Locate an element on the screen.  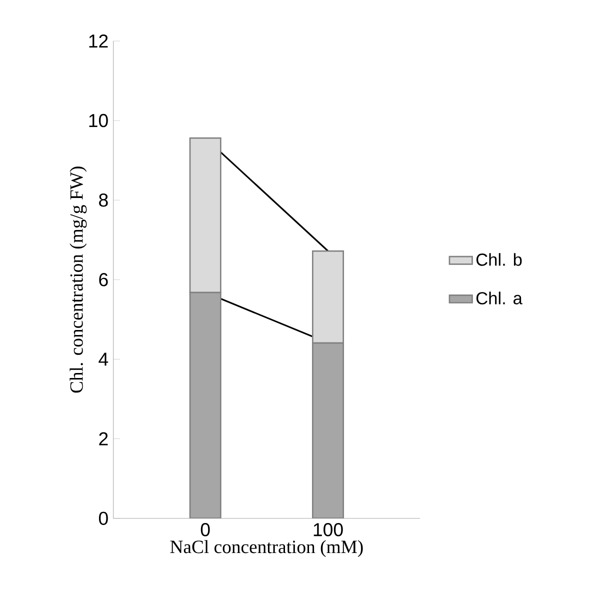
x-tick-label: 100 is located at coordinates (328, 529).